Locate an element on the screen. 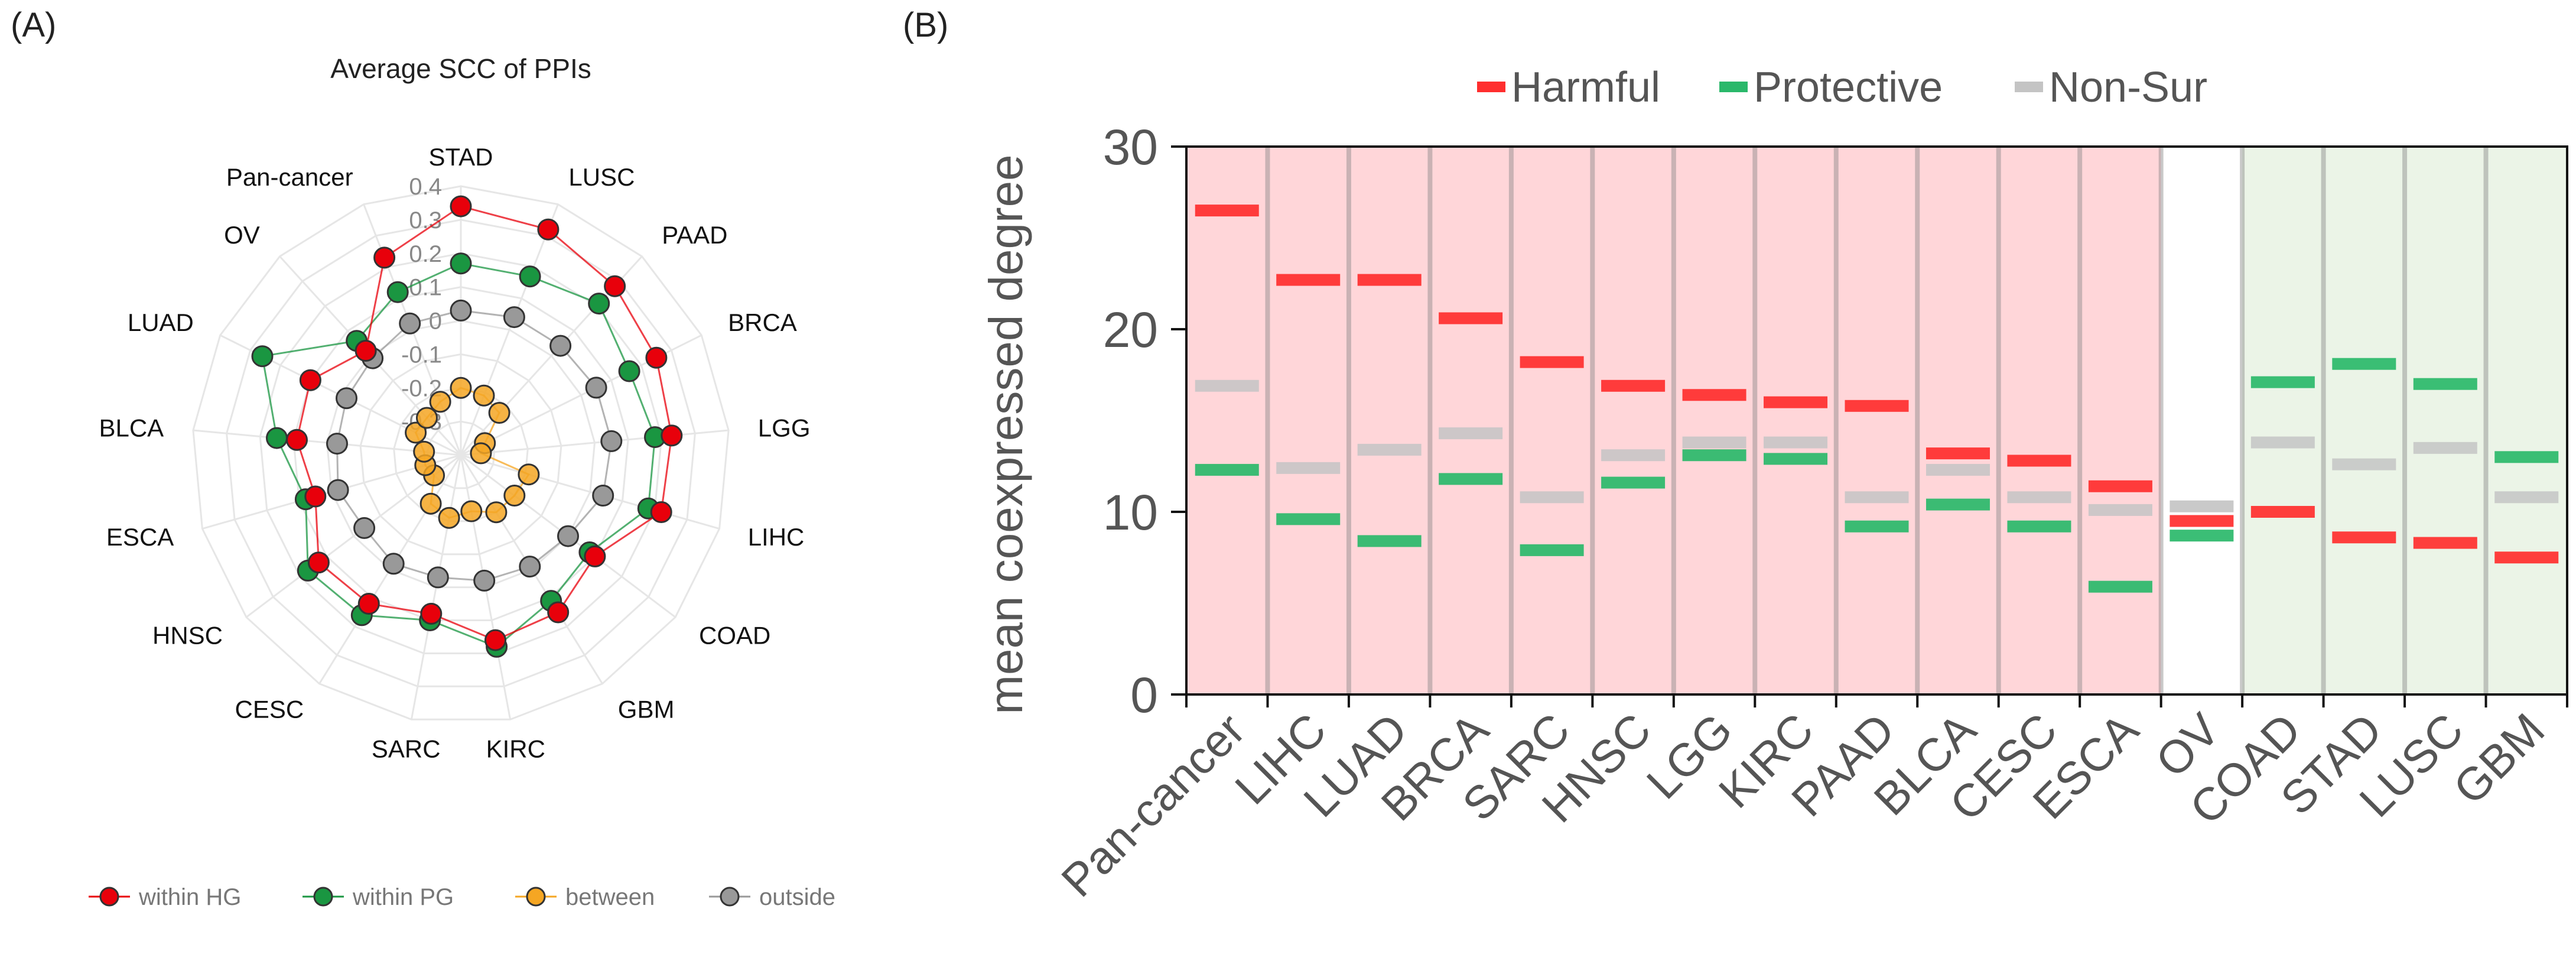 The image size is (2576, 977). radar-category-label: HNSC is located at coordinates (187, 635).